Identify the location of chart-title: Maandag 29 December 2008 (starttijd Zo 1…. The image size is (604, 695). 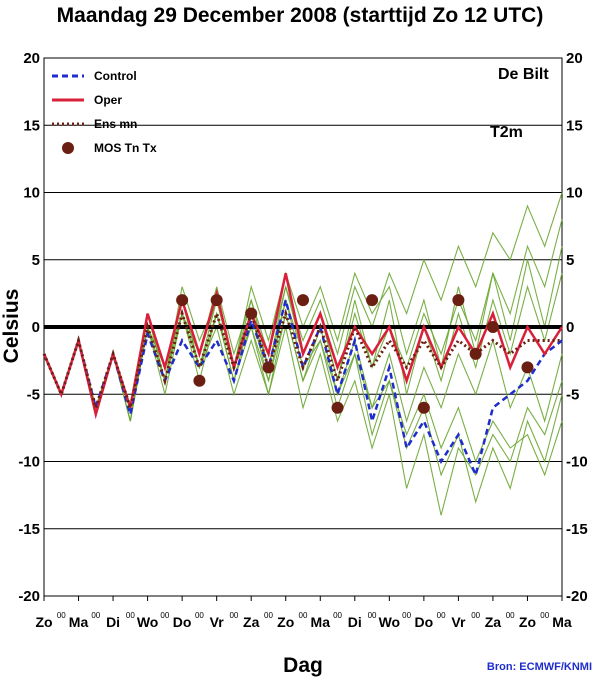
(300, 15).